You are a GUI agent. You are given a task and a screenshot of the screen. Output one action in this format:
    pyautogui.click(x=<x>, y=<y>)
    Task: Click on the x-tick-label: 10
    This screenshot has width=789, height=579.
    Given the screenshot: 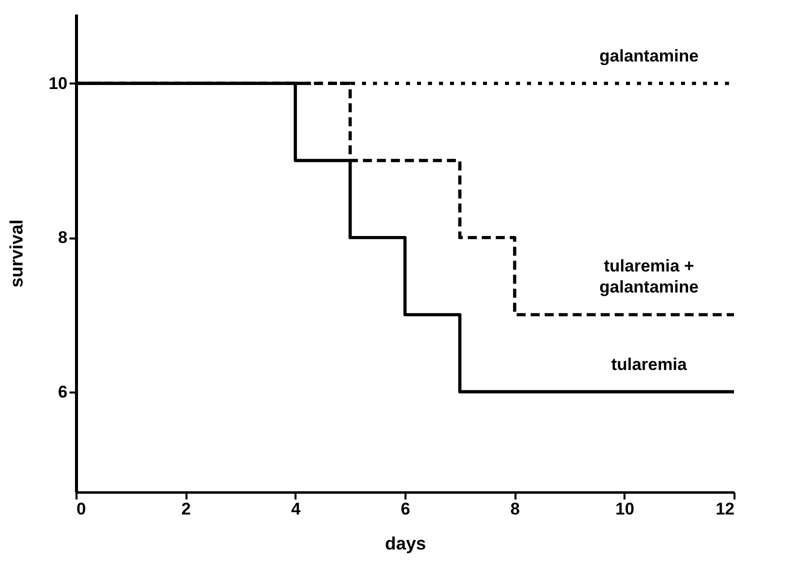 What is the action you would take?
    pyautogui.click(x=624, y=509)
    